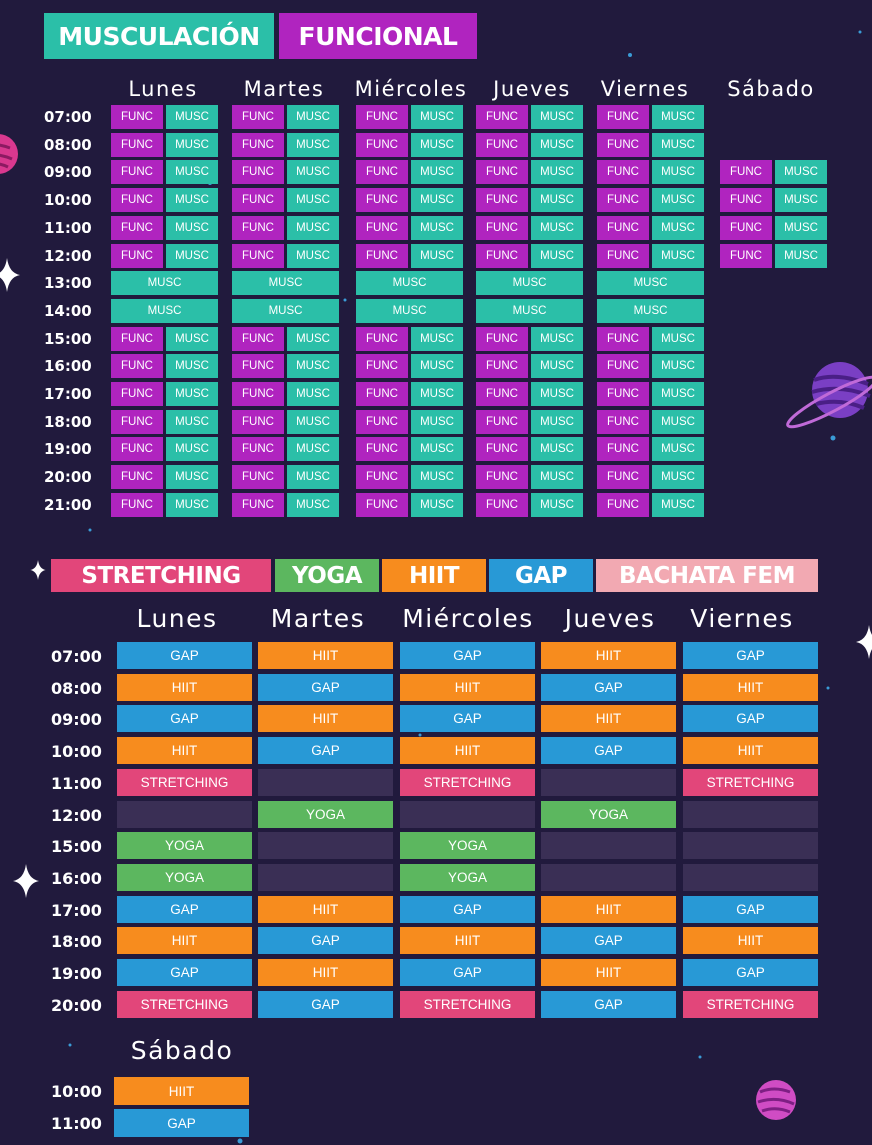 This screenshot has width=872, height=1145. Describe the element at coordinates (771, 89) in the screenshot. I see `day-header: Sábado` at that location.